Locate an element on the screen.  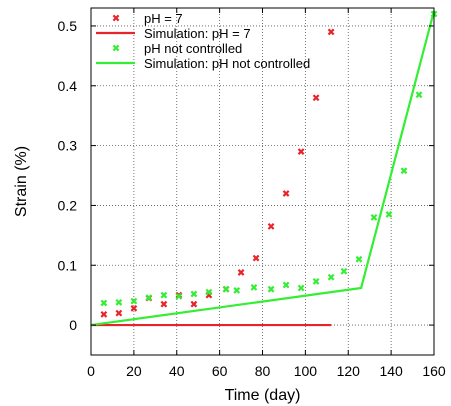
y-tick-label: 0.5 is located at coordinates (68, 26).